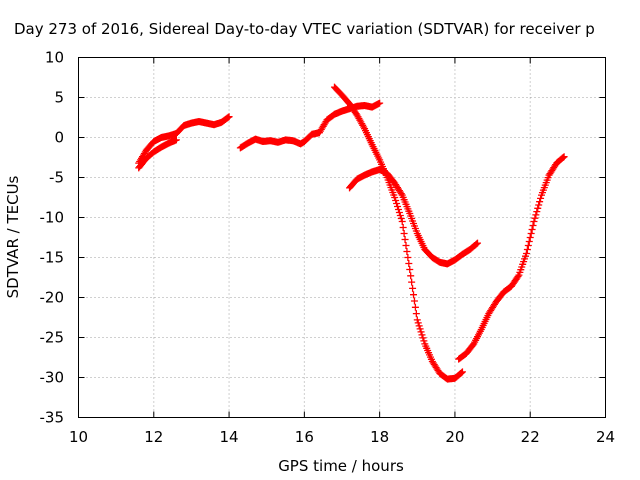 The height and width of the screenshot is (480, 640). I want to click on x-tick-label: 16, so click(304, 437).